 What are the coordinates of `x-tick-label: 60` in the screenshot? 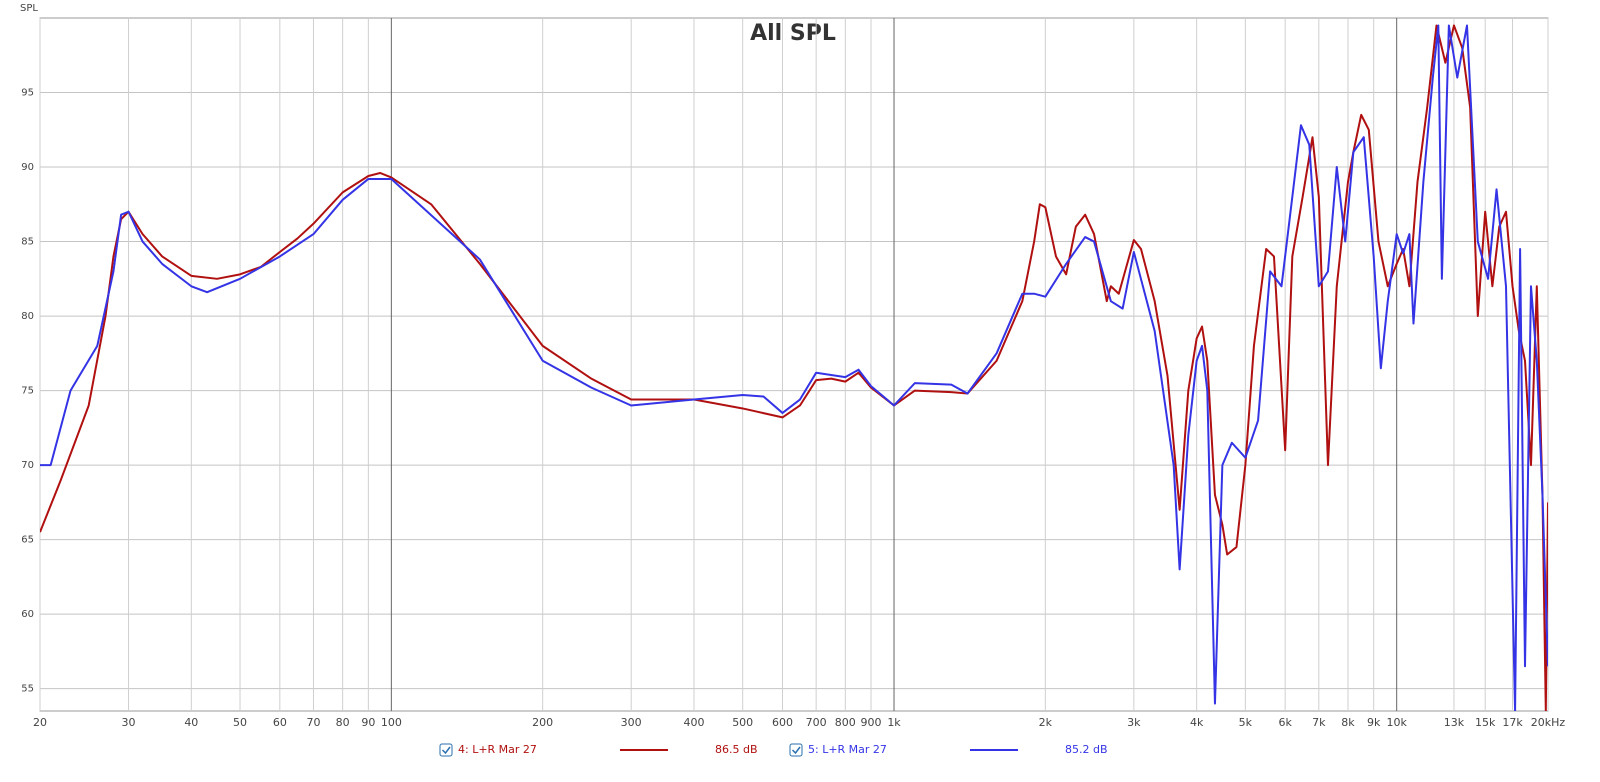 It's located at (280, 722).